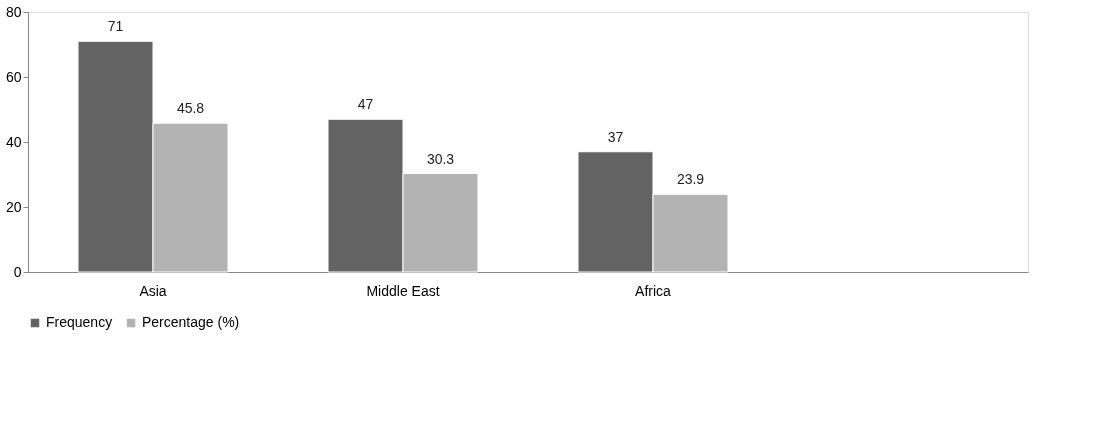  What do you see at coordinates (13, 76) in the screenshot?
I see `y-tick-label: 60` at bounding box center [13, 76].